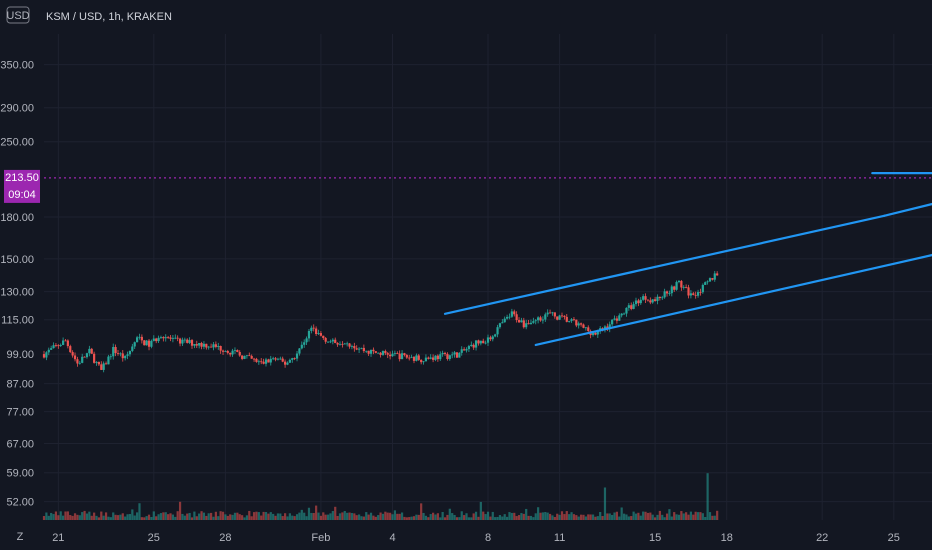  Describe the element at coordinates (476, 538) in the screenshot. I see `x-axis: 21 25 28 Feb 4 8 11 15 18 22 25` at that location.